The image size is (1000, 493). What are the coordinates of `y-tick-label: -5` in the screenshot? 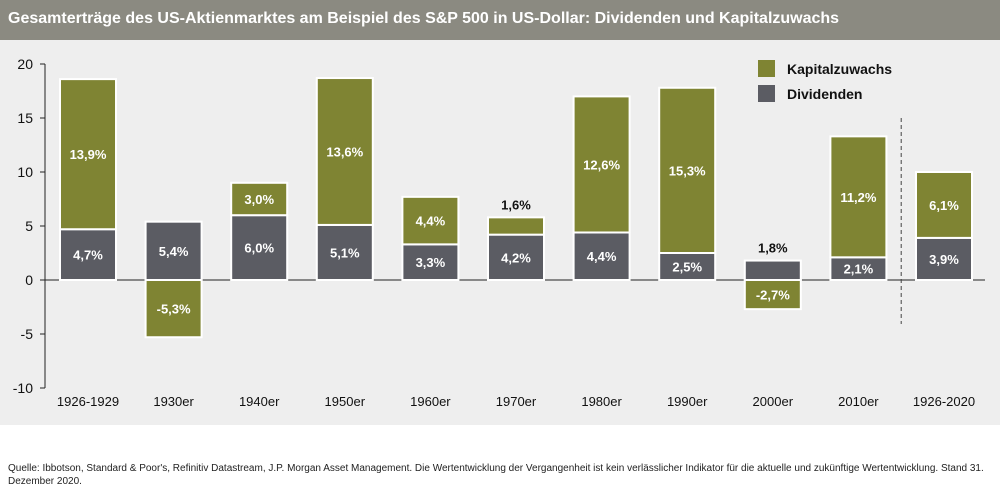 It's located at (27, 334).